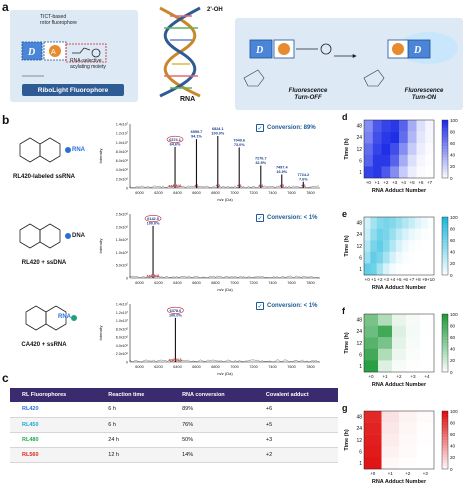 The width and height of the screenshot is (468, 500). What do you see at coordinates (215, 10) in the screenshot?
I see `oh-label: 2'-OH` at bounding box center [215, 10].